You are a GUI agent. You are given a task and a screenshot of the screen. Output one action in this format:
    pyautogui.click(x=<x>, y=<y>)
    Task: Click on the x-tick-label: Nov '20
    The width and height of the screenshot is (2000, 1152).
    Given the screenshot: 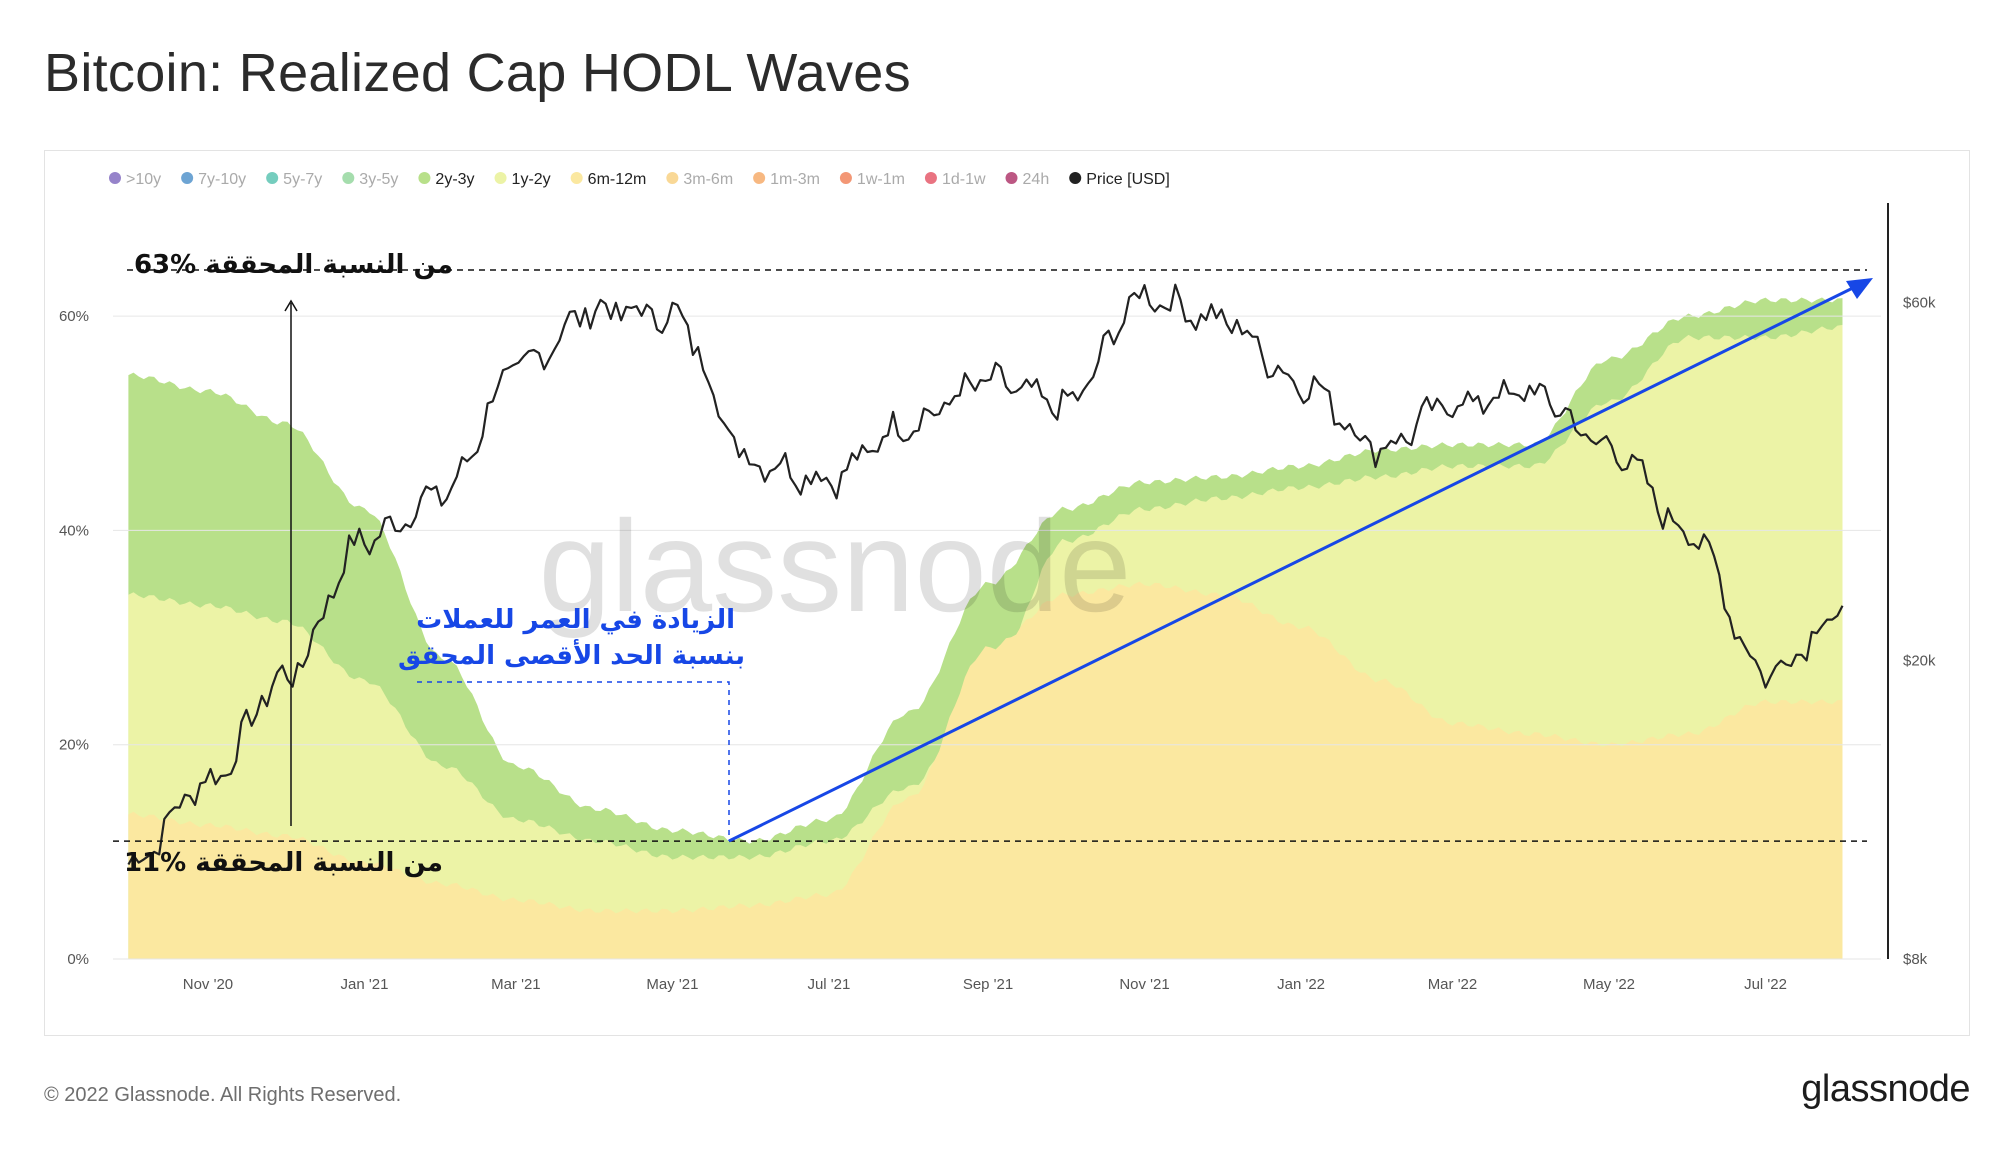 What is the action you would take?
    pyautogui.click(x=208, y=984)
    